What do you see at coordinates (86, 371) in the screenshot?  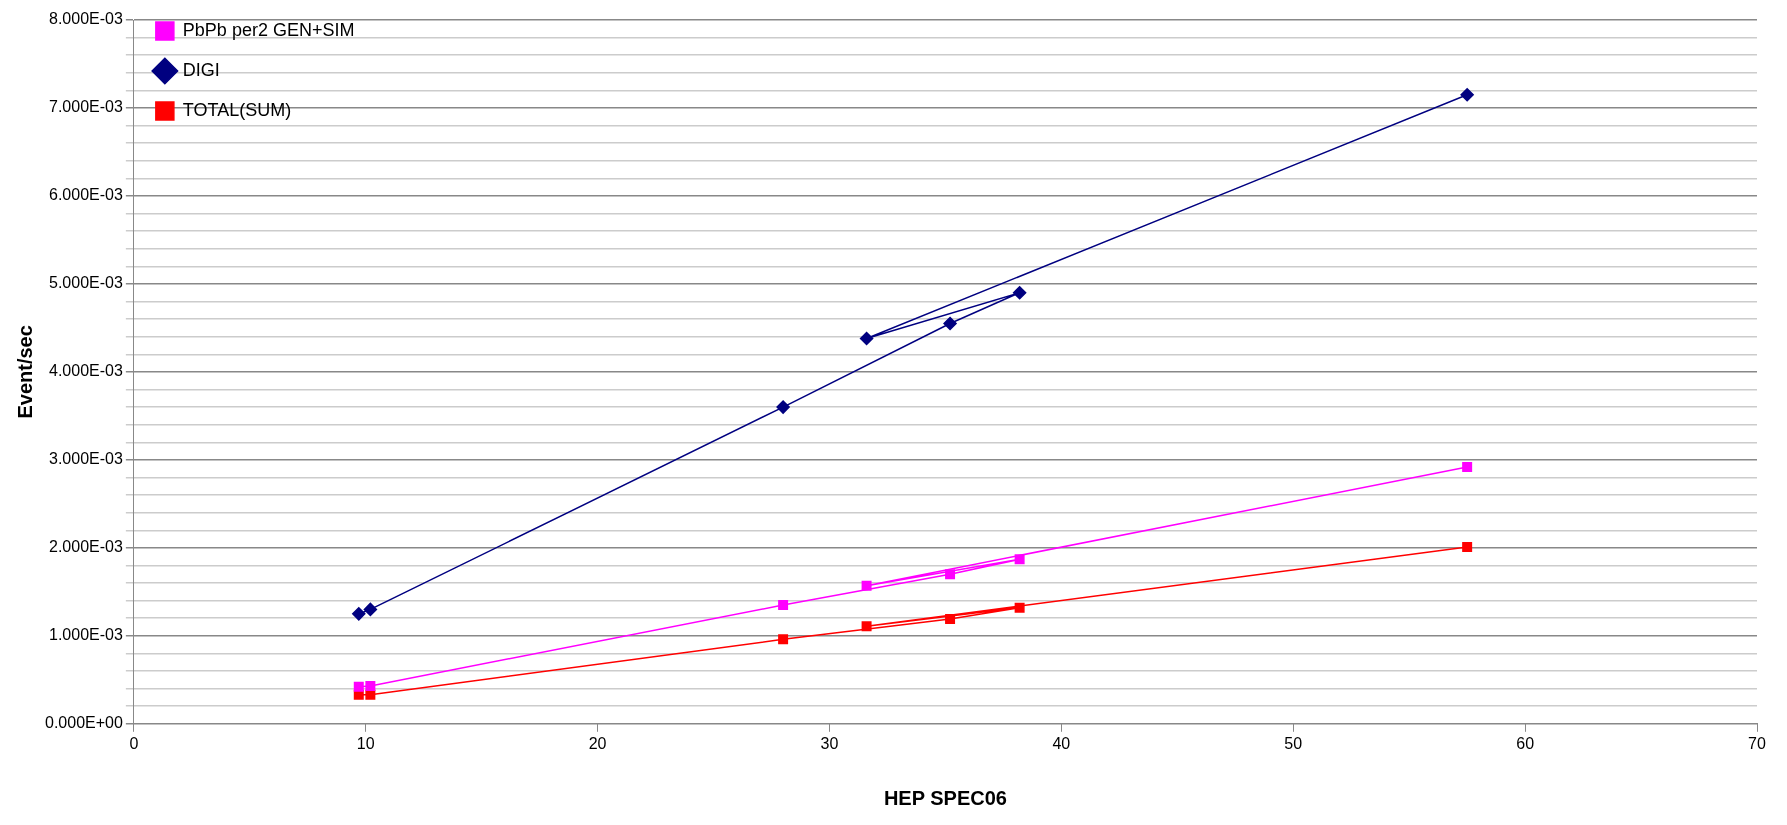 I see `y-tick-label: 4.000E-03` at bounding box center [86, 371].